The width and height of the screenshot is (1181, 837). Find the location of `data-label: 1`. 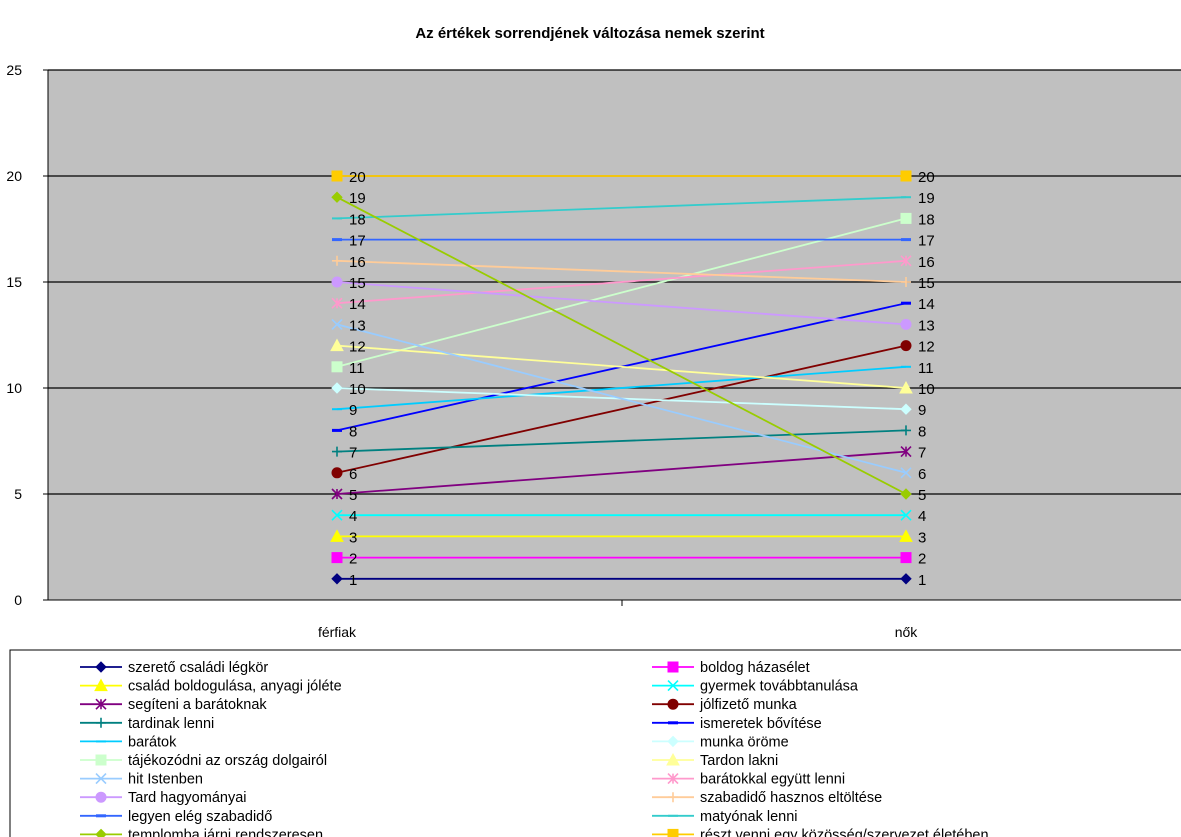

data-label: 1 is located at coordinates (353, 580).